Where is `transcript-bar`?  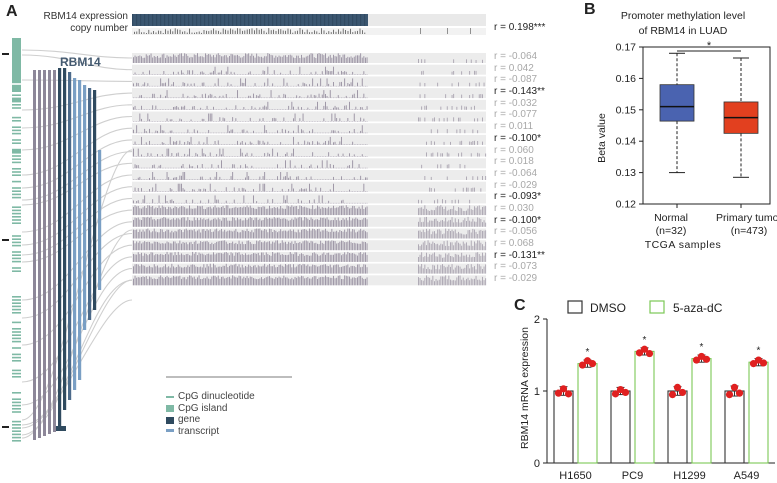 transcript-bar is located at coordinates (34, 255).